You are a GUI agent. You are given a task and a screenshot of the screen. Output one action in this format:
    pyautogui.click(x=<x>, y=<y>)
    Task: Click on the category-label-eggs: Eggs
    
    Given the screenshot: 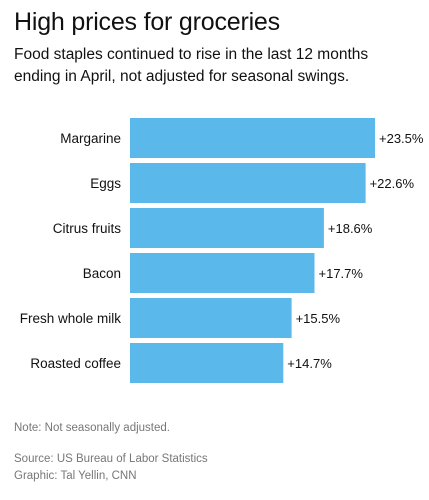 What is the action you would take?
    pyautogui.click(x=105, y=183)
    